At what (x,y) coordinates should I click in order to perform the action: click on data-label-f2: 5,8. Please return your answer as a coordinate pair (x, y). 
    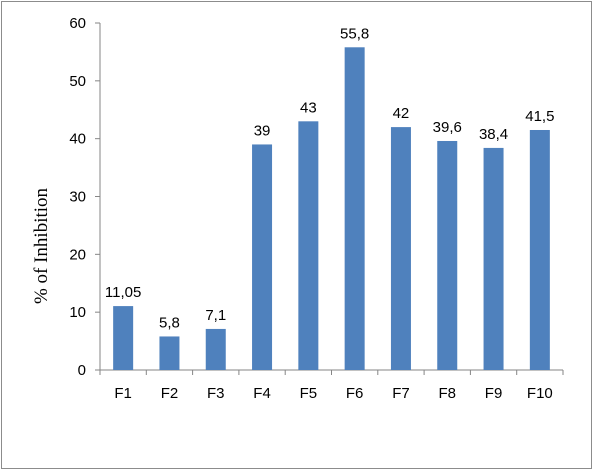
    Looking at the image, I should click on (169, 322).